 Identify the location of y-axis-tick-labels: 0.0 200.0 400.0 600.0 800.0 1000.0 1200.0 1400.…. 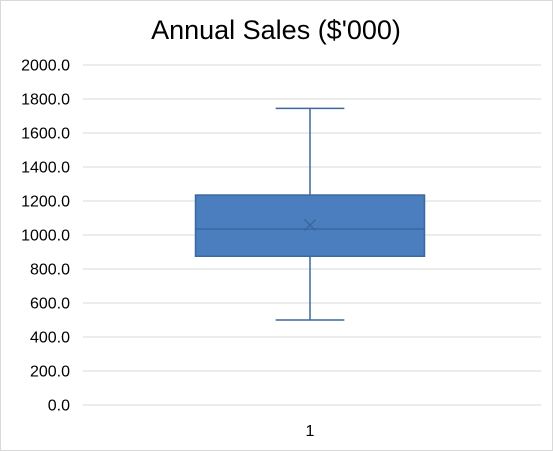
(45, 236).